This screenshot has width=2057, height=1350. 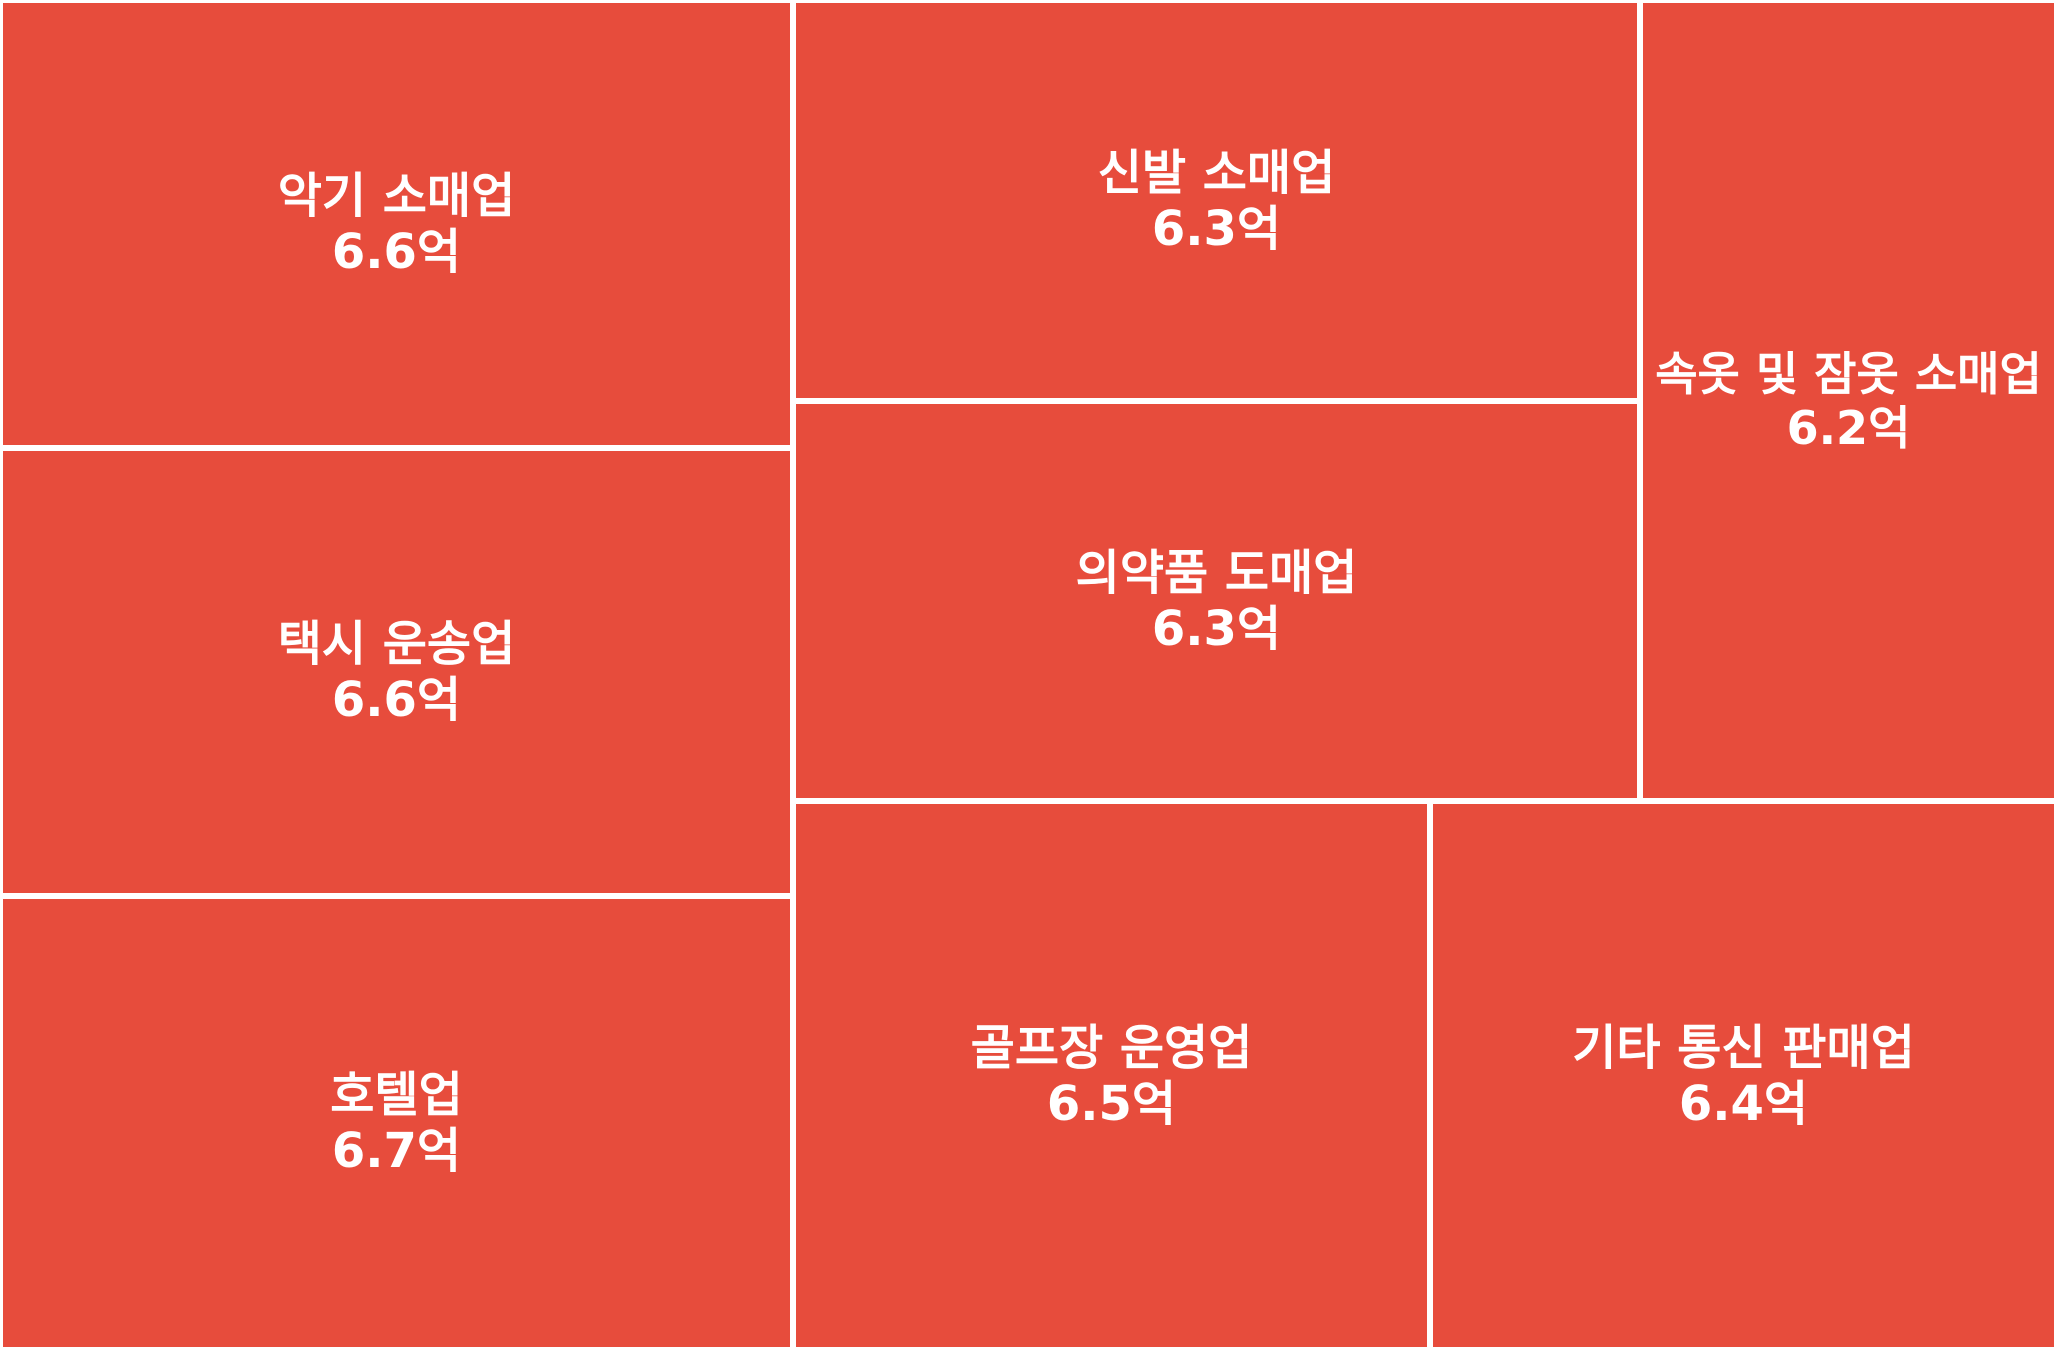 What do you see at coordinates (396, 1095) in the screenshot?
I see `tile-category-label: 호텔업` at bounding box center [396, 1095].